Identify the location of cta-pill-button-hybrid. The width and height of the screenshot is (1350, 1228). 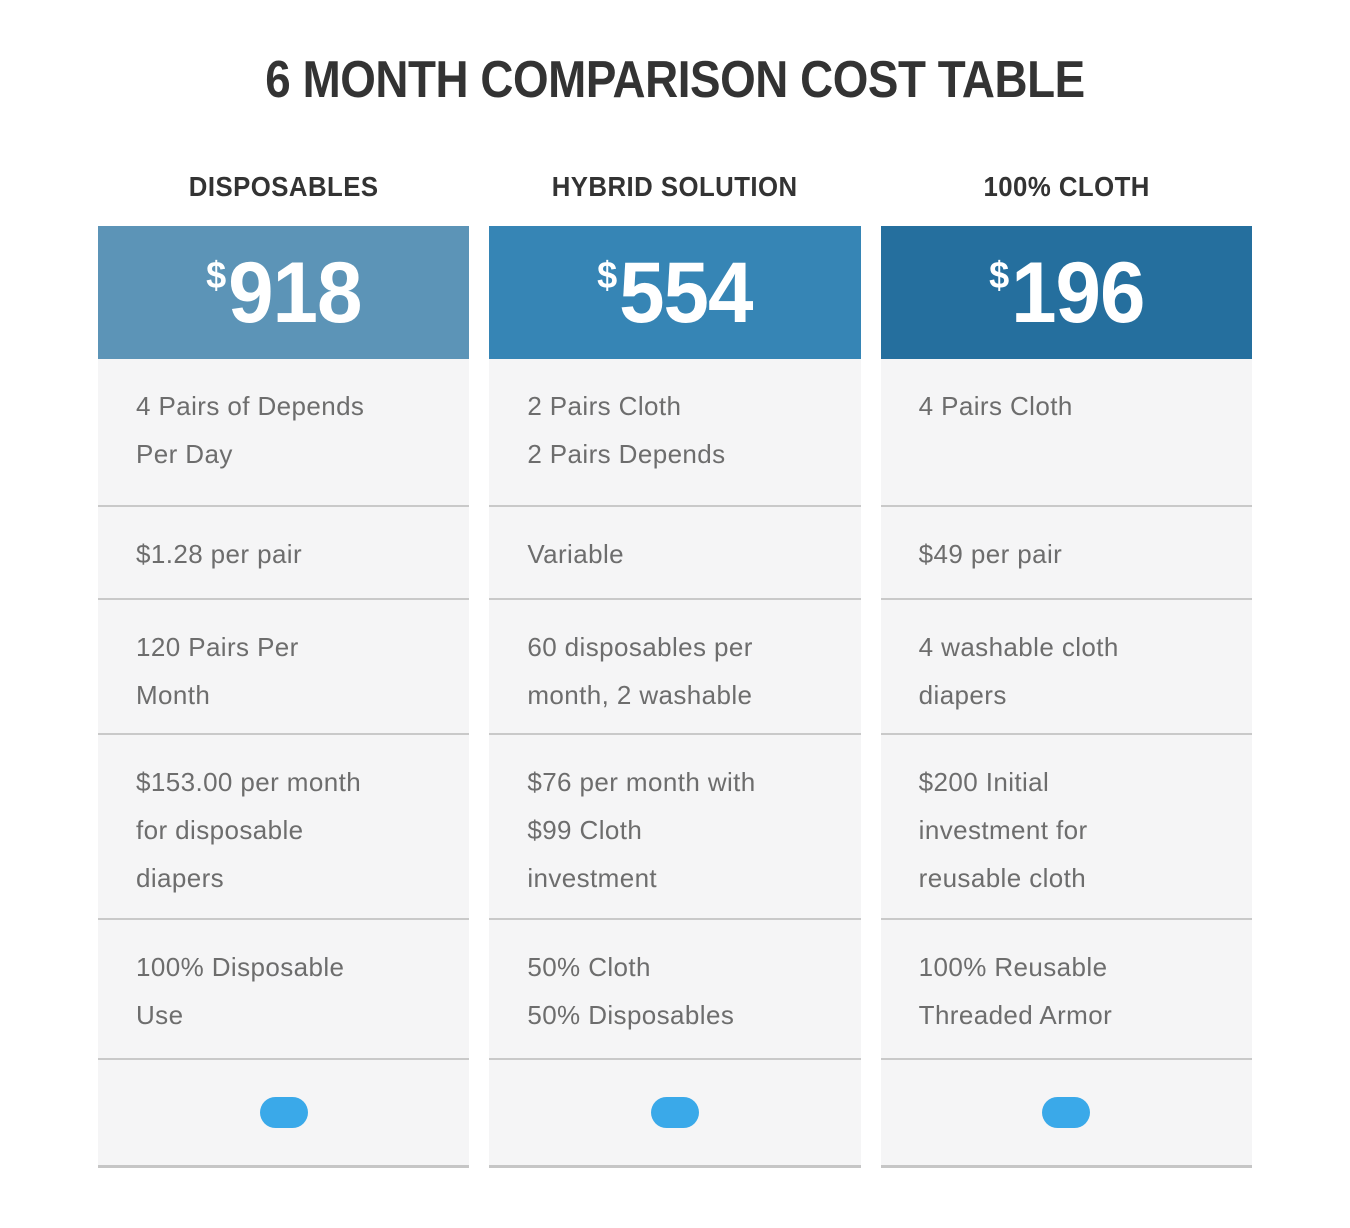
(674, 1112).